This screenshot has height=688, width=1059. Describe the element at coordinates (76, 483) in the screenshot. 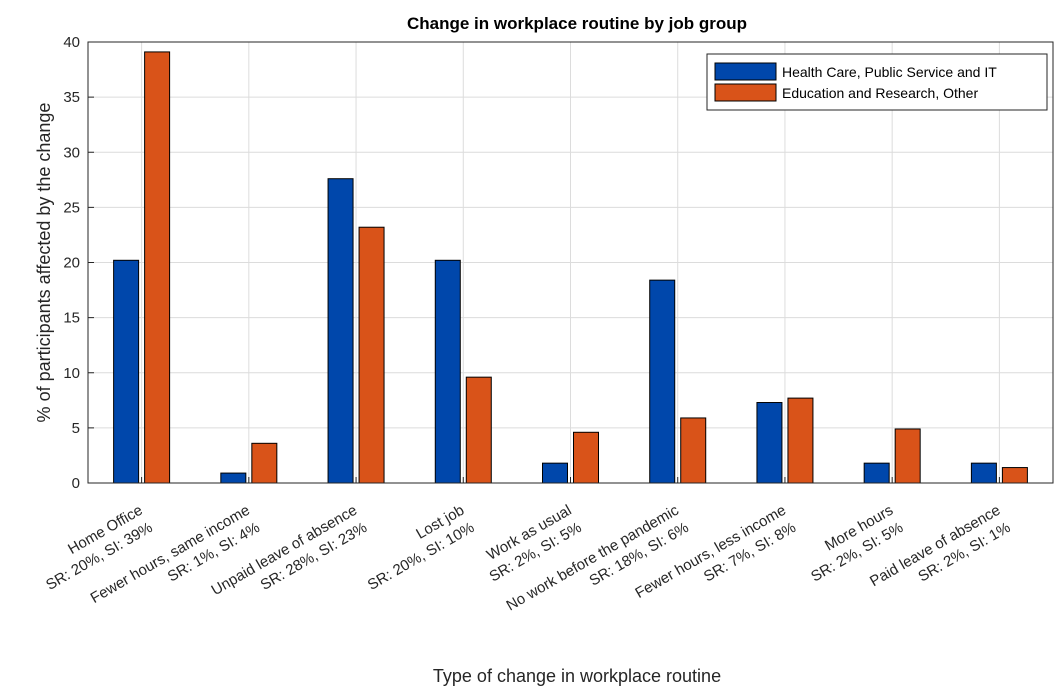

I see `y-tick-label: 0` at that location.